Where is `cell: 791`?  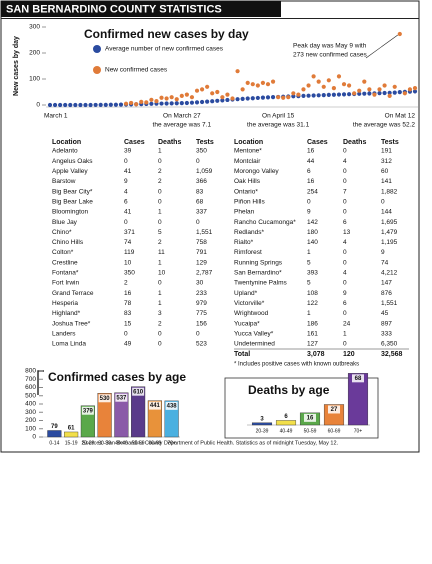 cell: 791 is located at coordinates (201, 252).